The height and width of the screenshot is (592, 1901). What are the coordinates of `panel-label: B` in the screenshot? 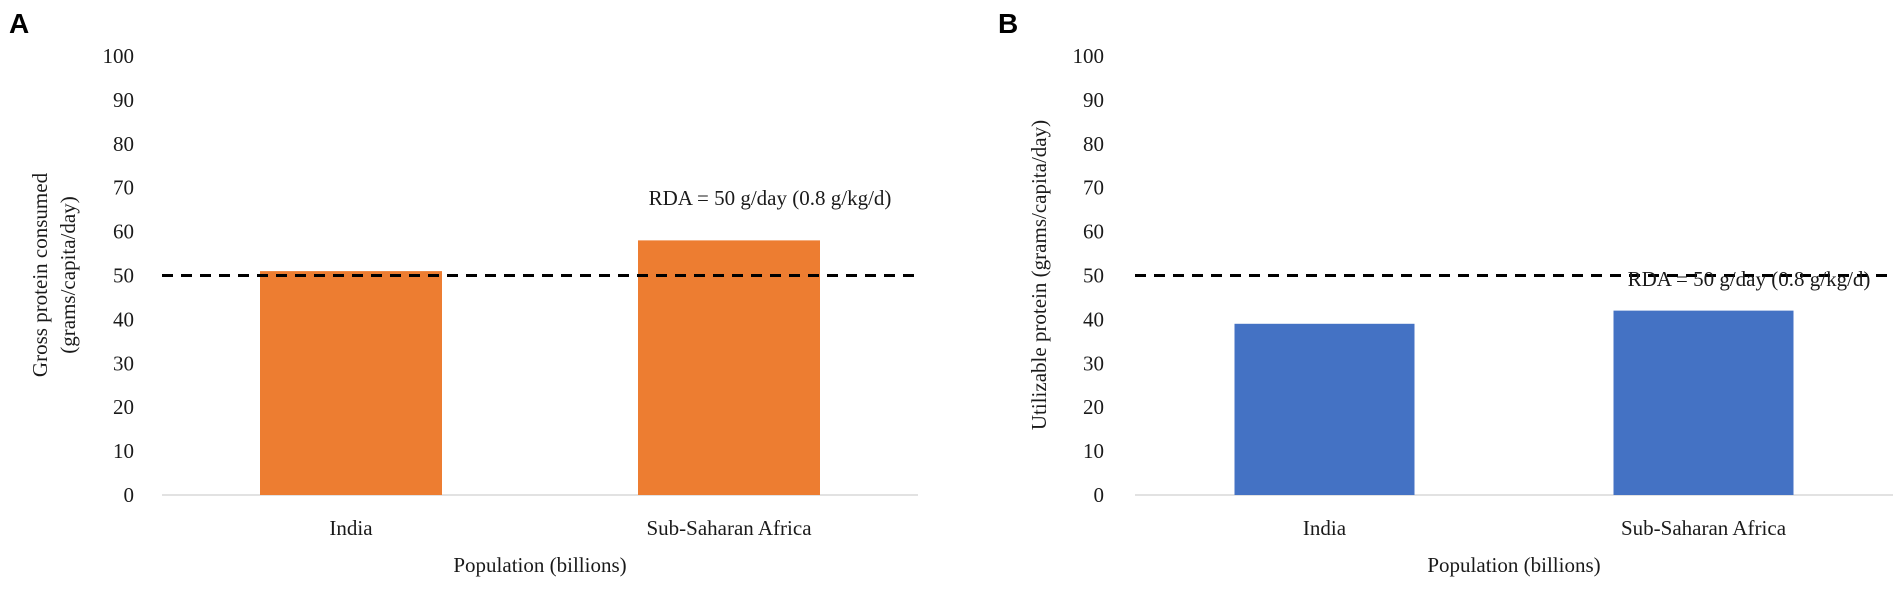 It's located at (1008, 23).